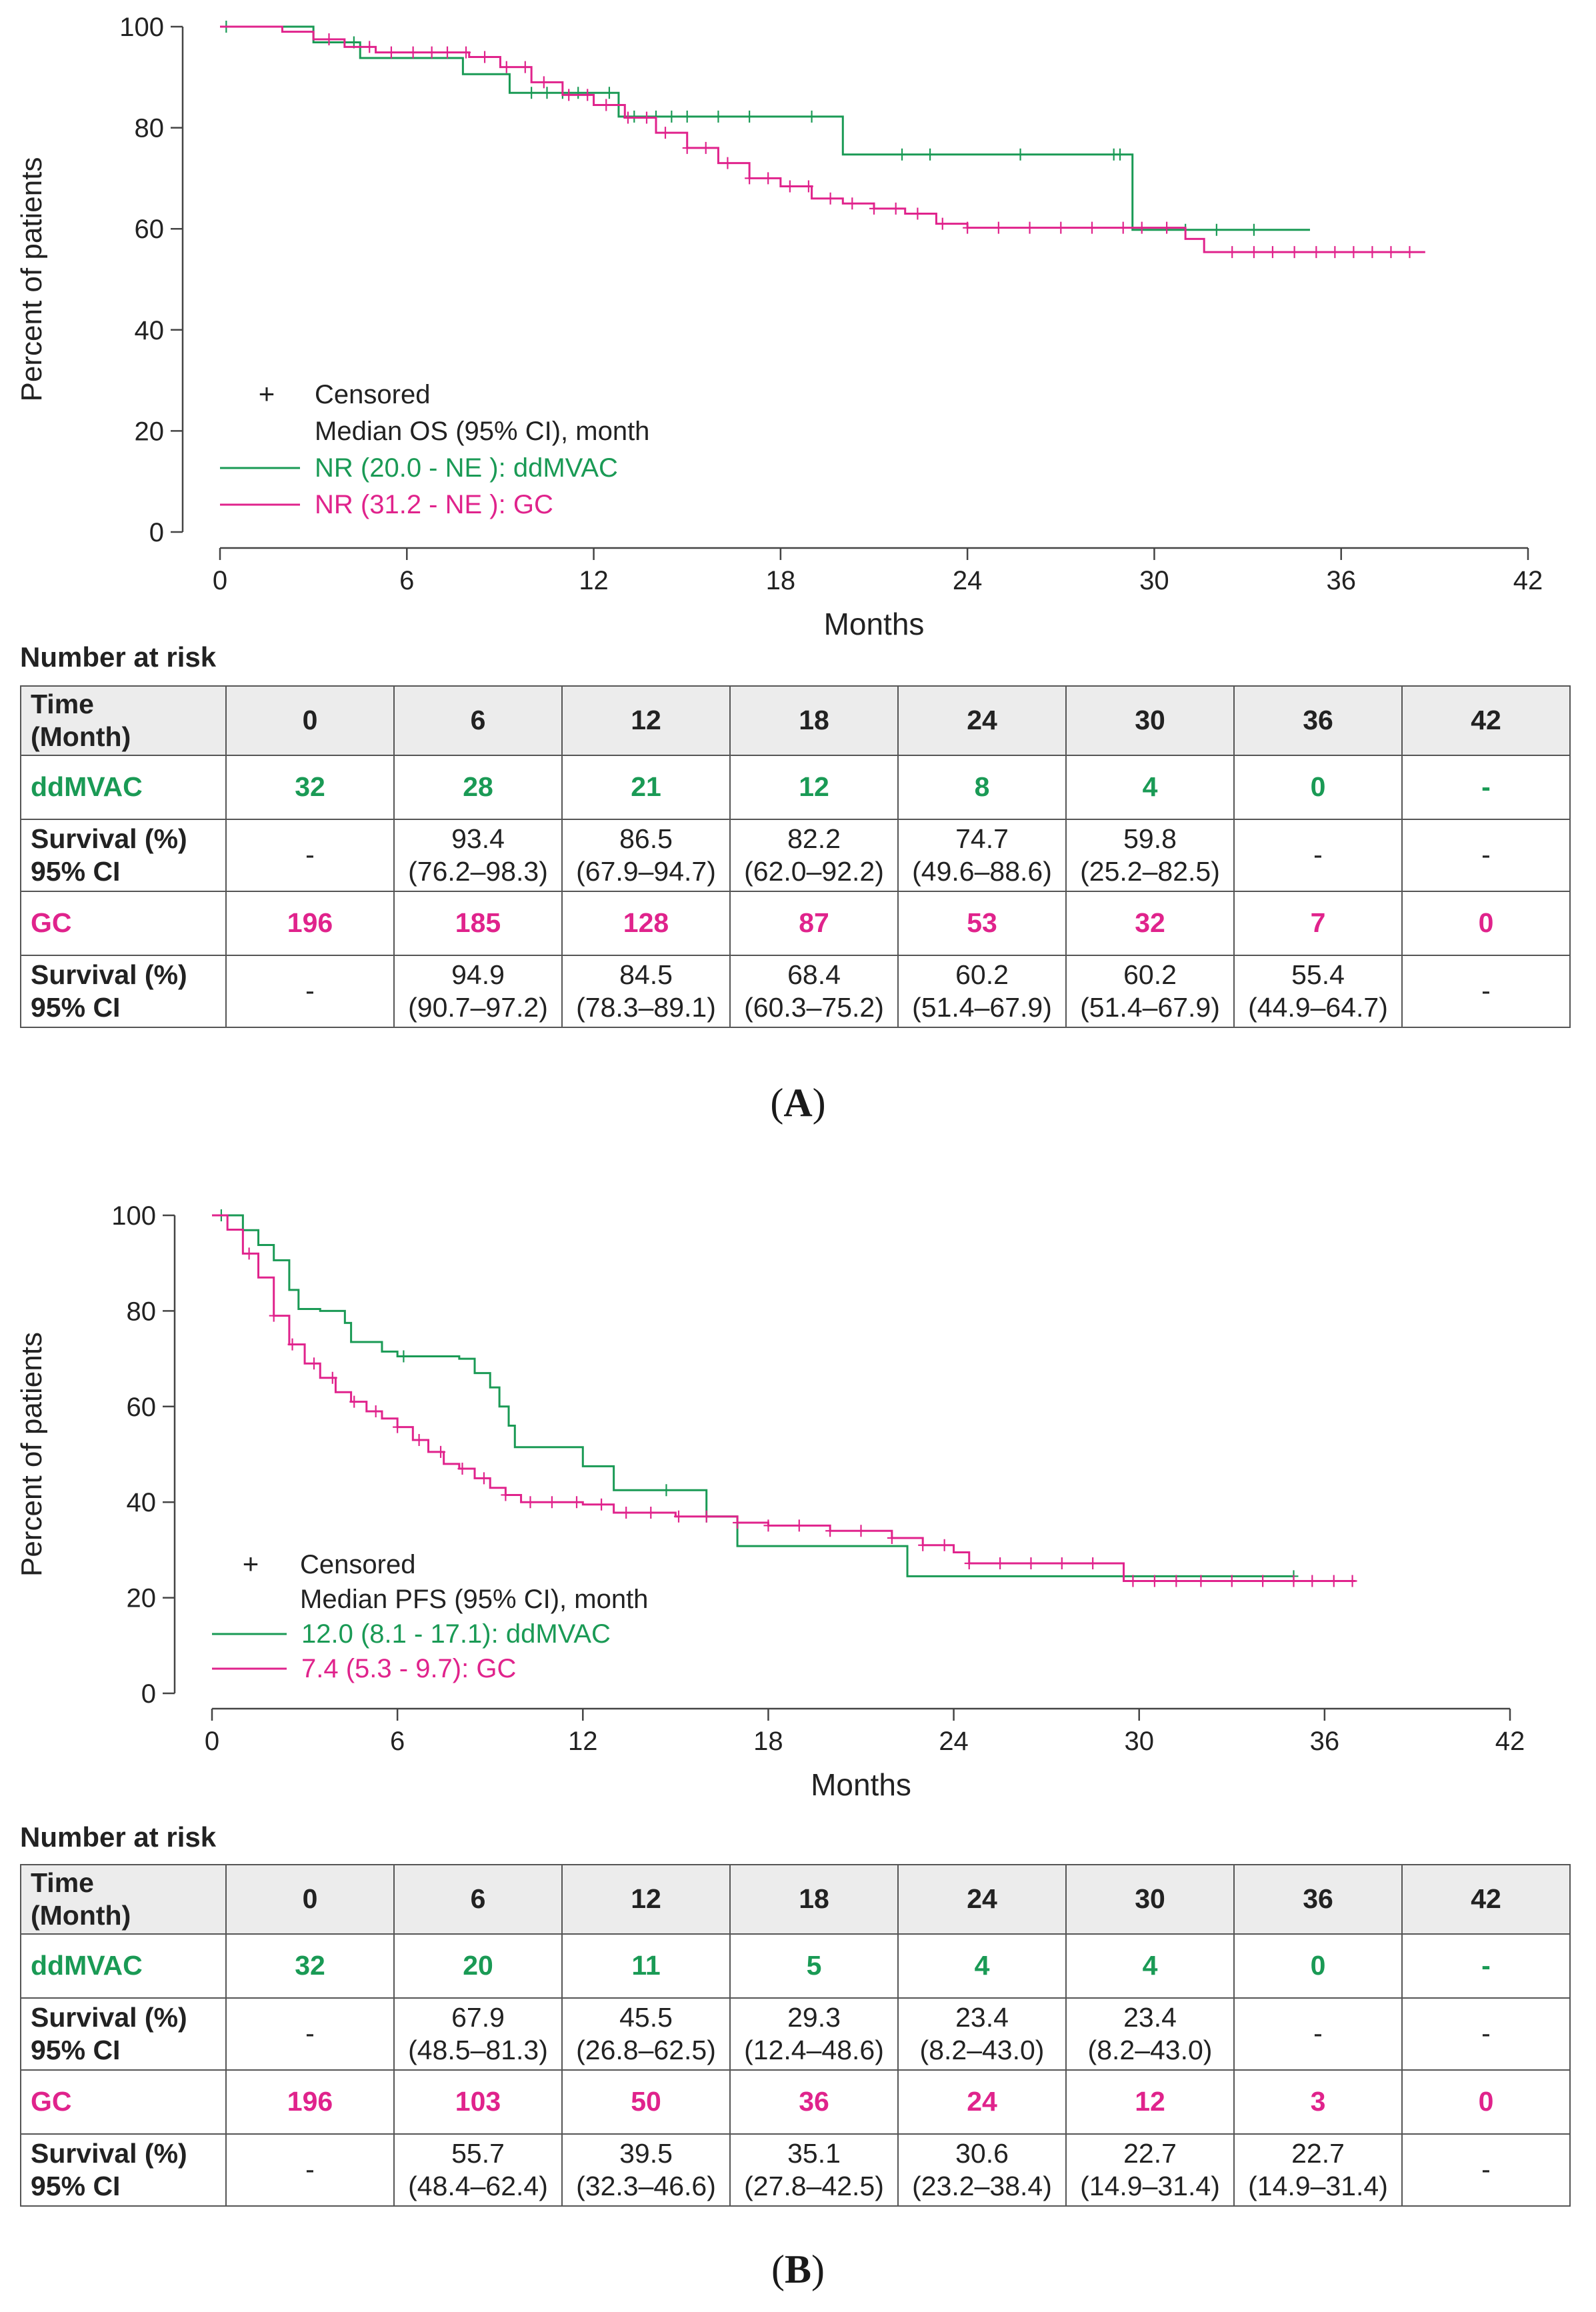  What do you see at coordinates (814, 1966) in the screenshot?
I see `risk-count-cell: 5` at bounding box center [814, 1966].